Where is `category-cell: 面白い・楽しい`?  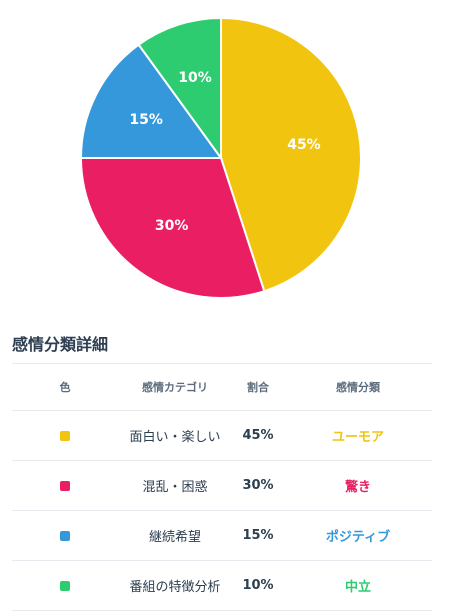
category-cell: 面白い・楽しい is located at coordinates (175, 437).